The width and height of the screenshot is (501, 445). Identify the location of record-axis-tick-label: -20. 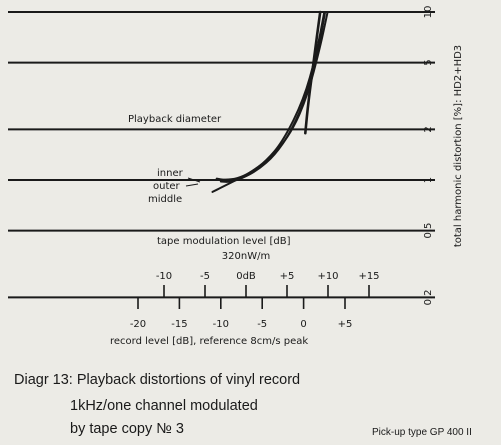
(138, 324).